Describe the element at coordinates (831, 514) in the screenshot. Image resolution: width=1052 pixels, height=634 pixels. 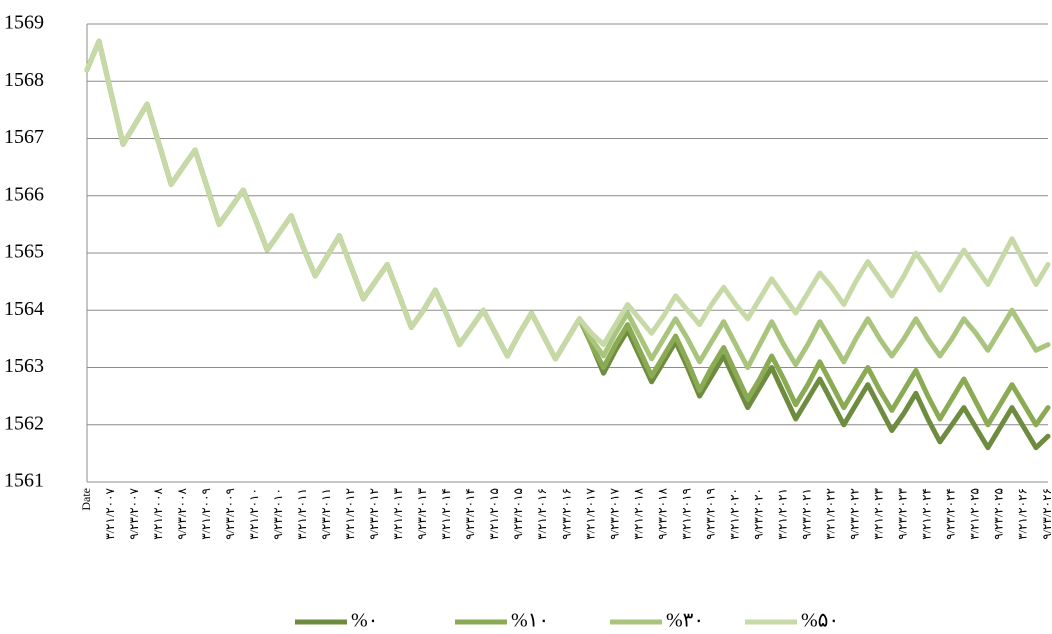
I see `x-tick-label: ۳/۲۱/۲۰۲۲` at that location.